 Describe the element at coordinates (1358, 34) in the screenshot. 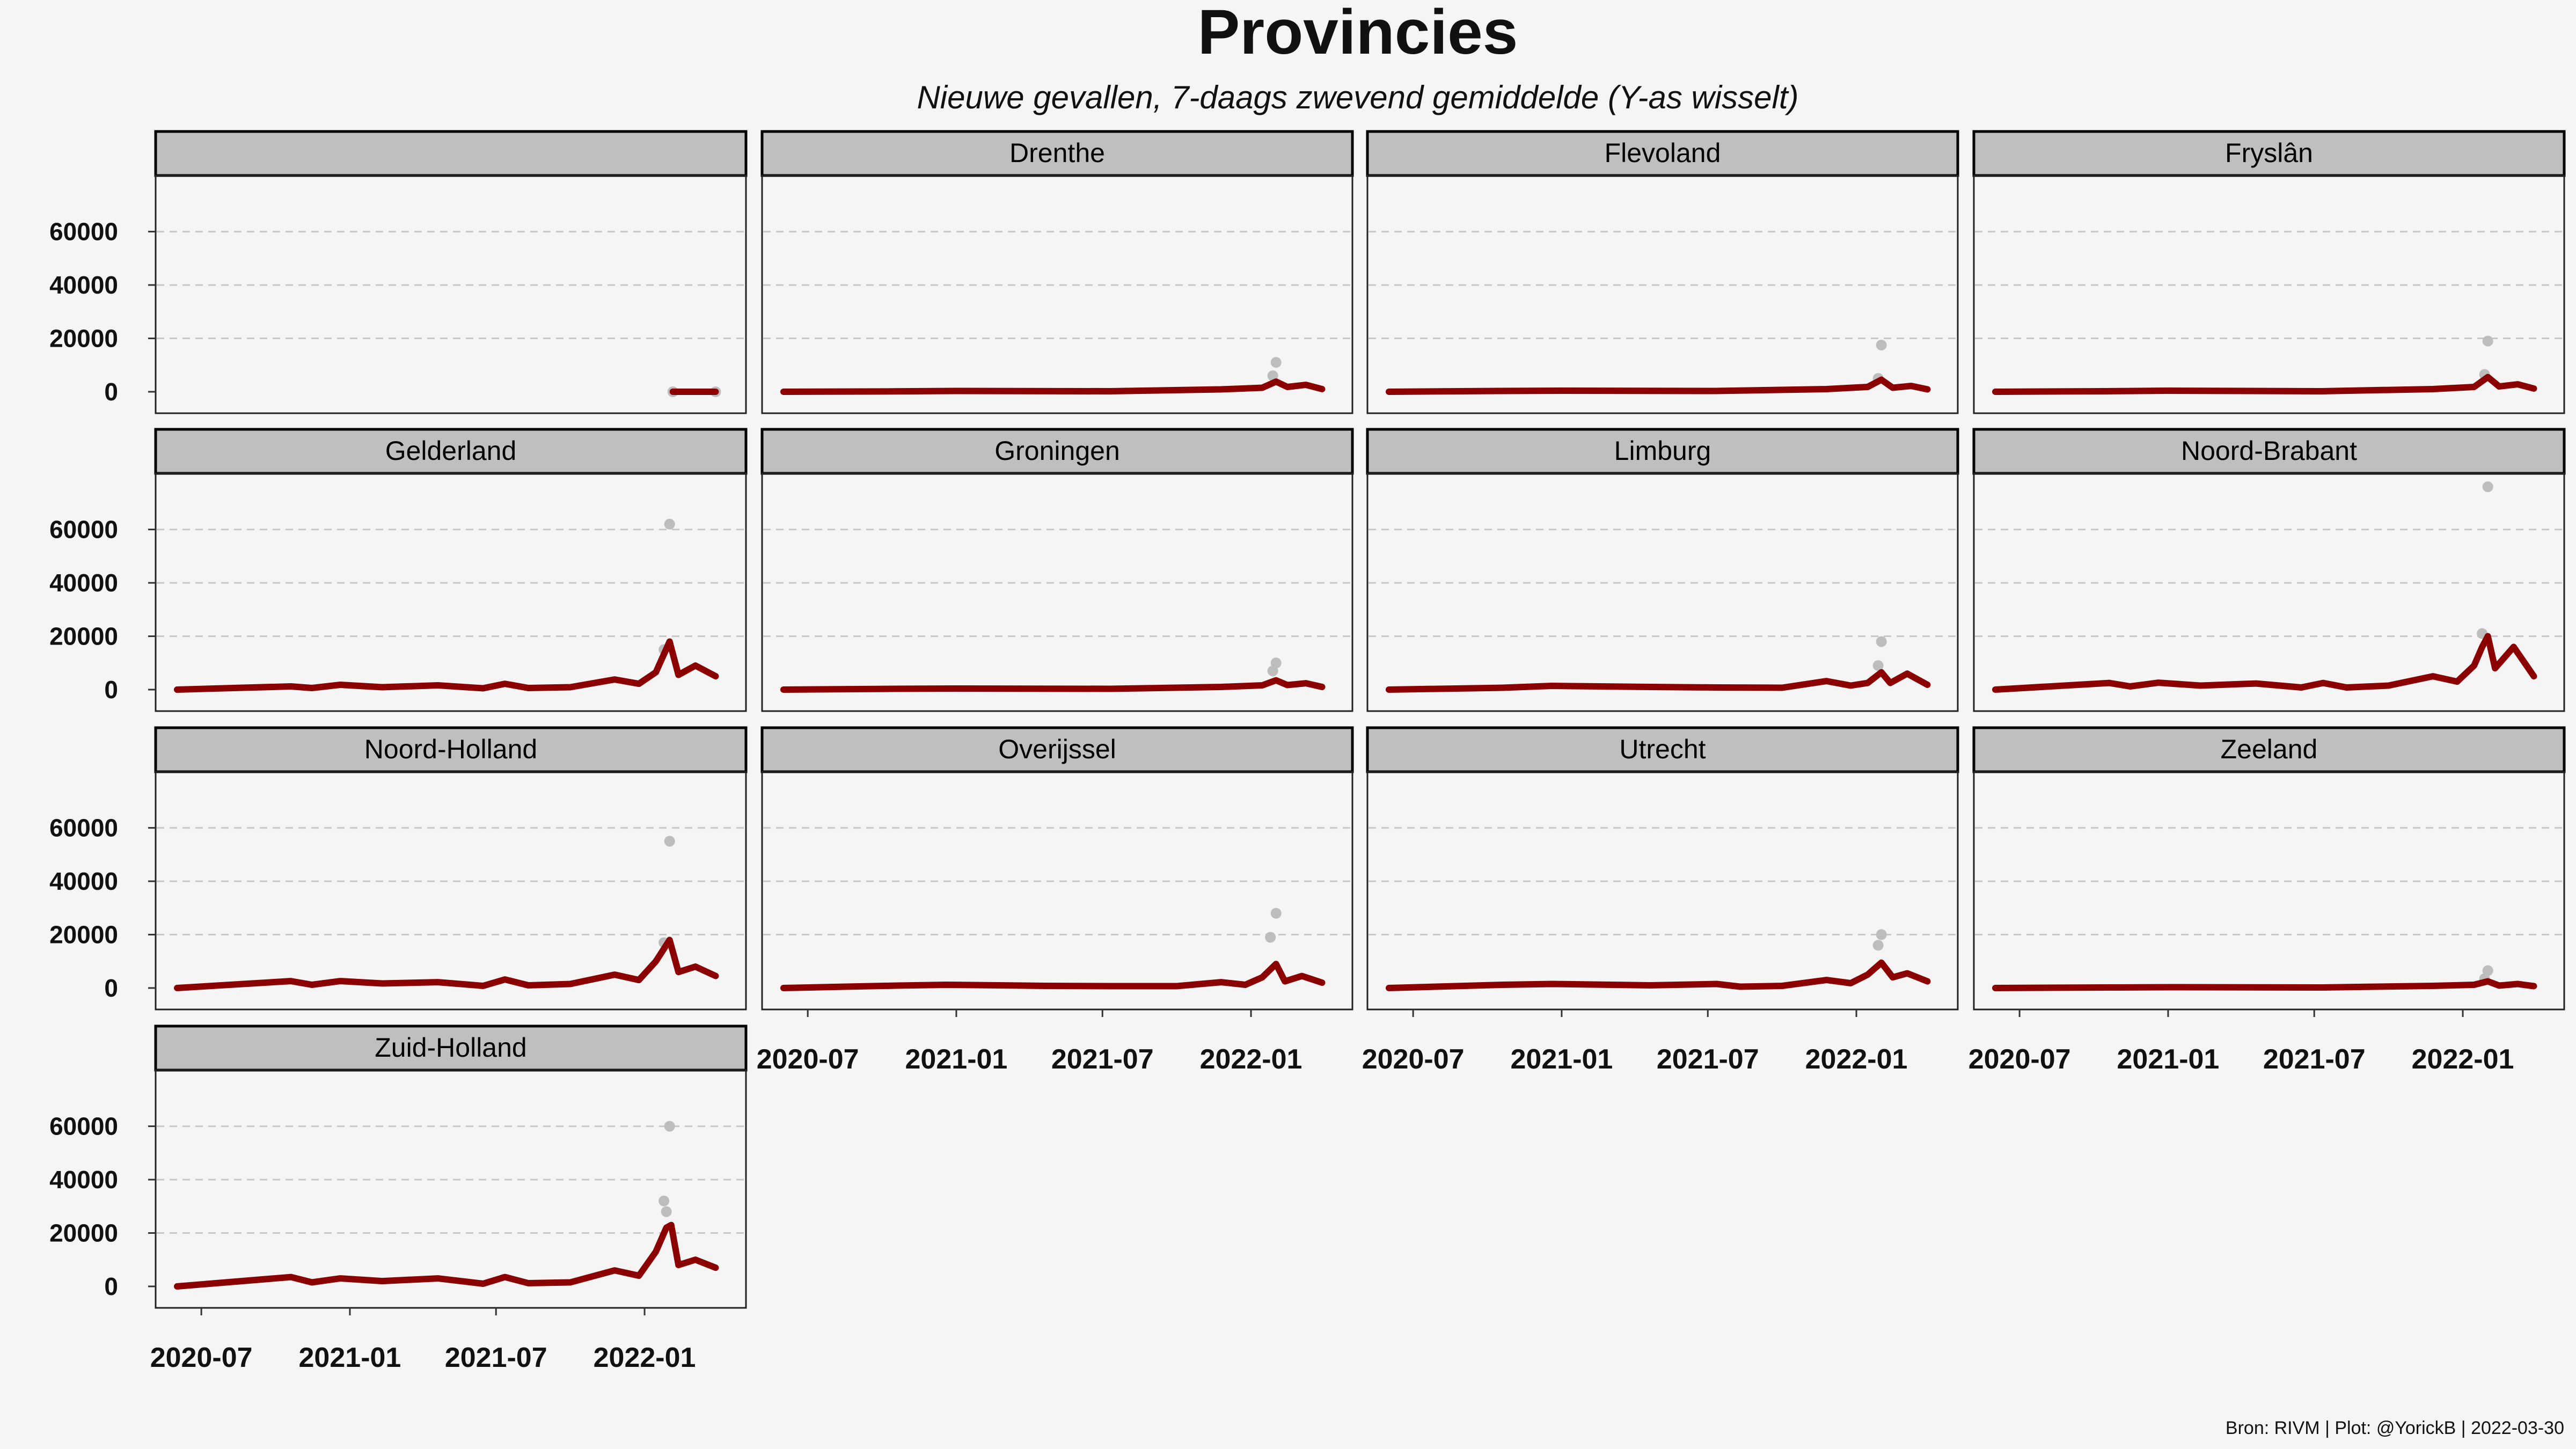

I see `chart-title: Provincies` at that location.